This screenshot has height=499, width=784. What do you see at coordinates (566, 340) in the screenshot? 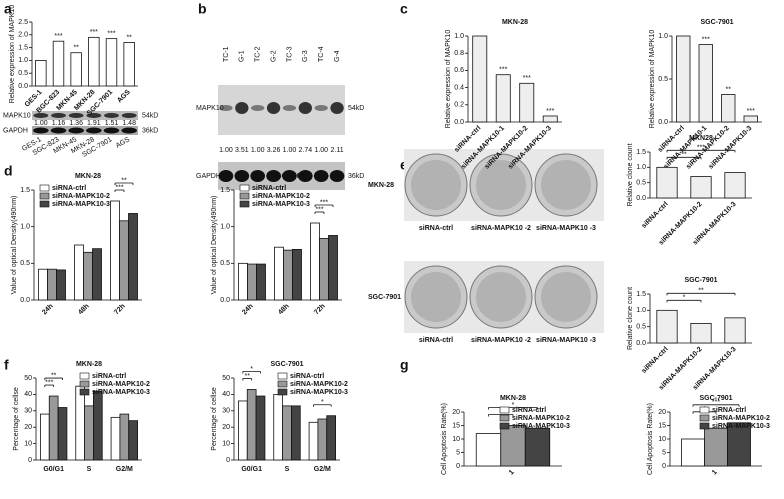
I see `column-label: siRNA-MAPK10 -3` at bounding box center [566, 340].